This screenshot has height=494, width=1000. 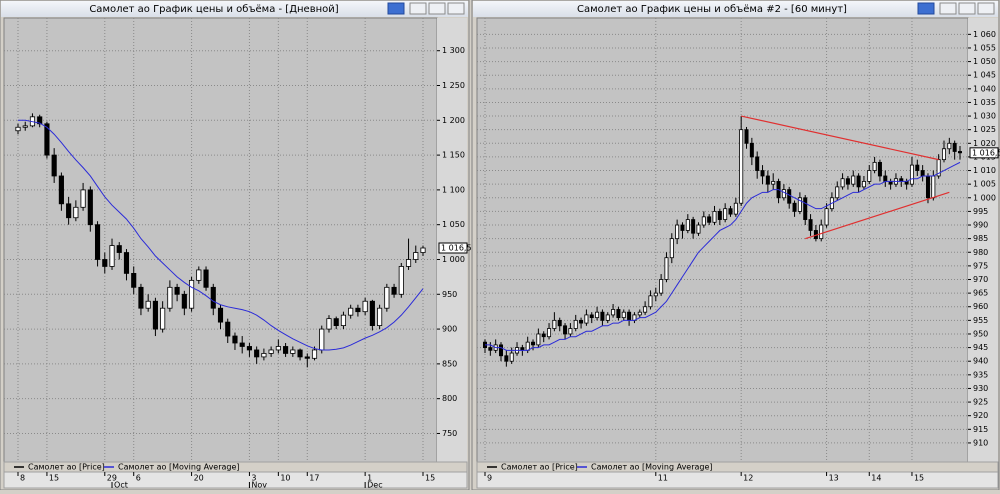 What do you see at coordinates (453, 224) in the screenshot?
I see `y-tick-label: 1 050` at bounding box center [453, 224].